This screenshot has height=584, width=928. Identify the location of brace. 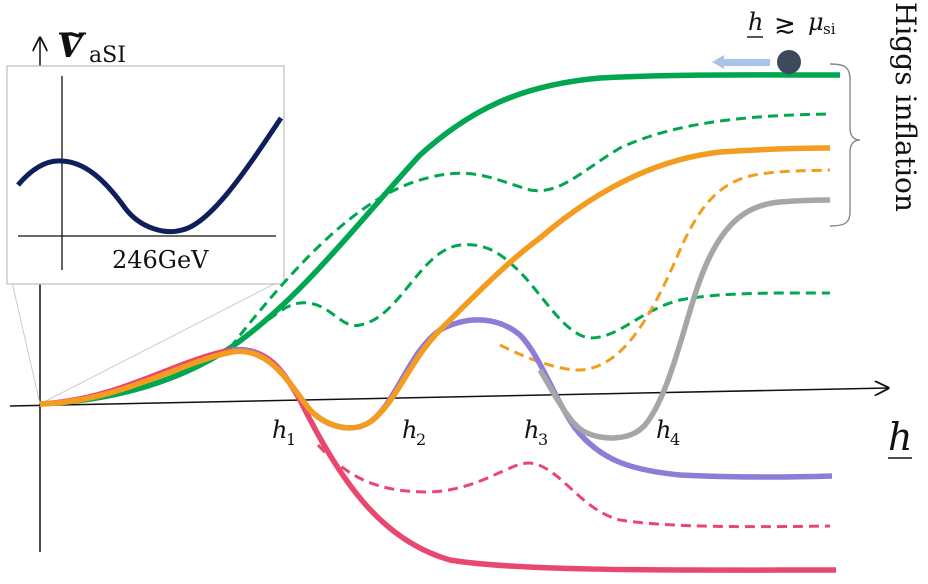
(845, 145).